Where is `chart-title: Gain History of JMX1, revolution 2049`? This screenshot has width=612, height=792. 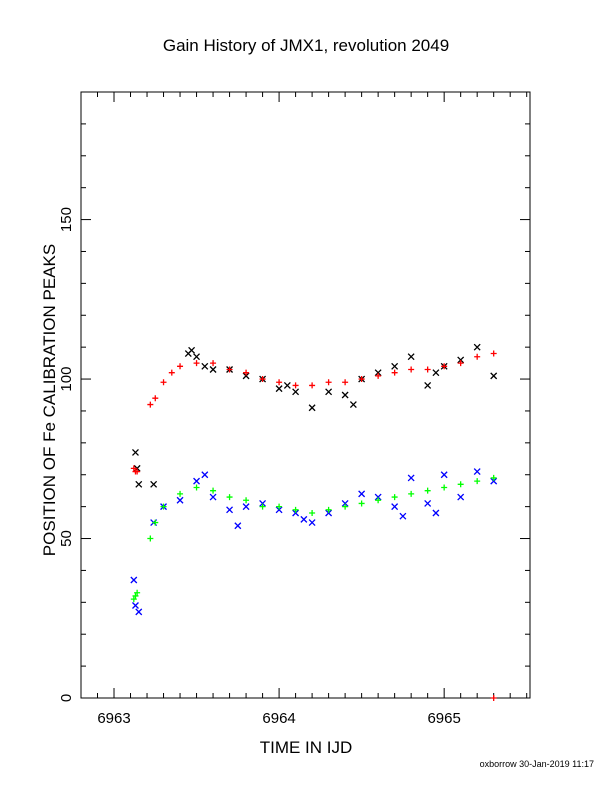 chart-title: Gain History of JMX1, revolution 2049 is located at coordinates (306, 45).